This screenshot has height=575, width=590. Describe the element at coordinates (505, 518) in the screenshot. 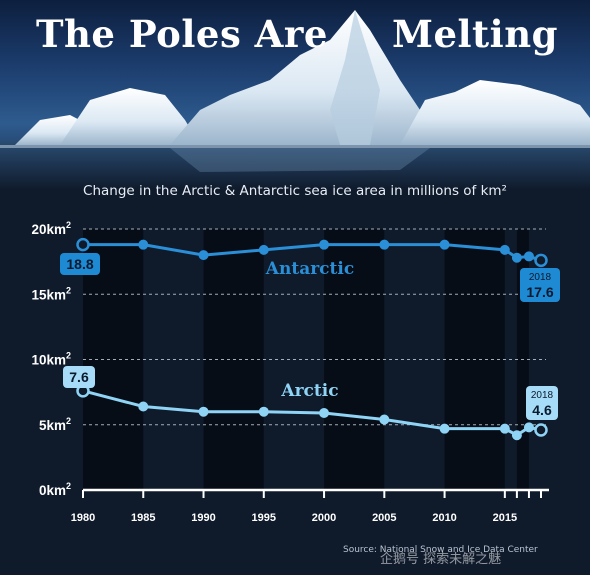

I see `x-tick-label: 2015` at that location.